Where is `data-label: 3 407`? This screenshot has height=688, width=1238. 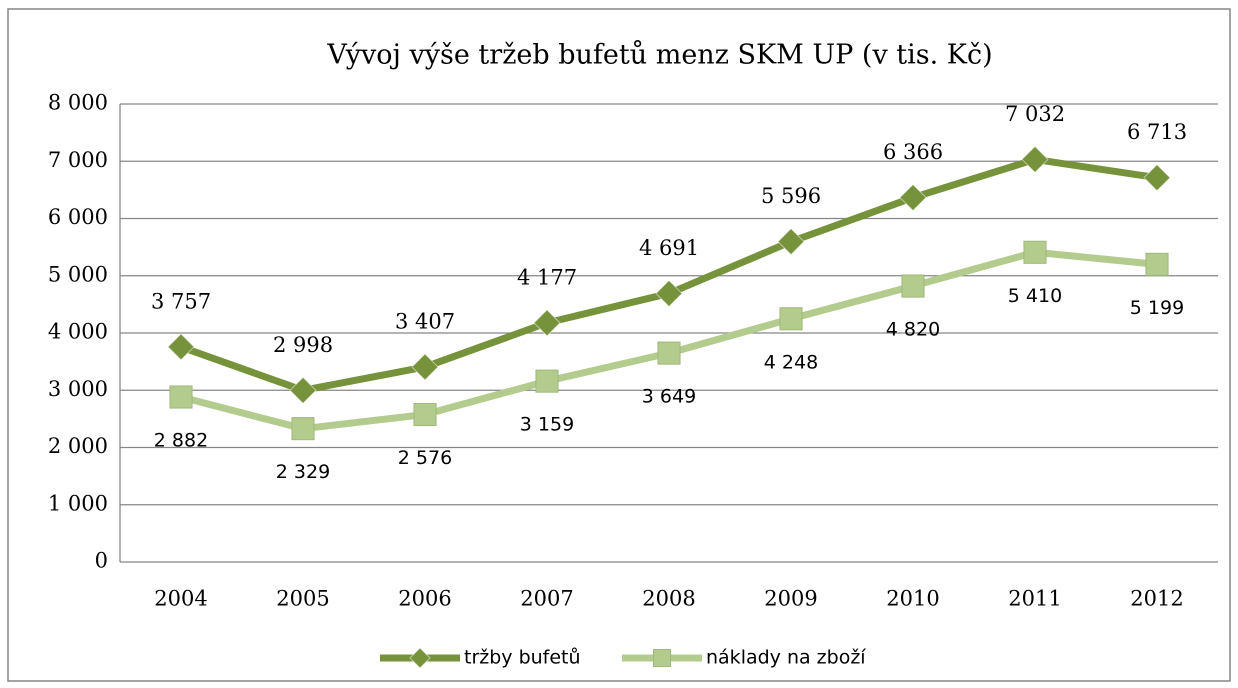 data-label: 3 407 is located at coordinates (425, 321).